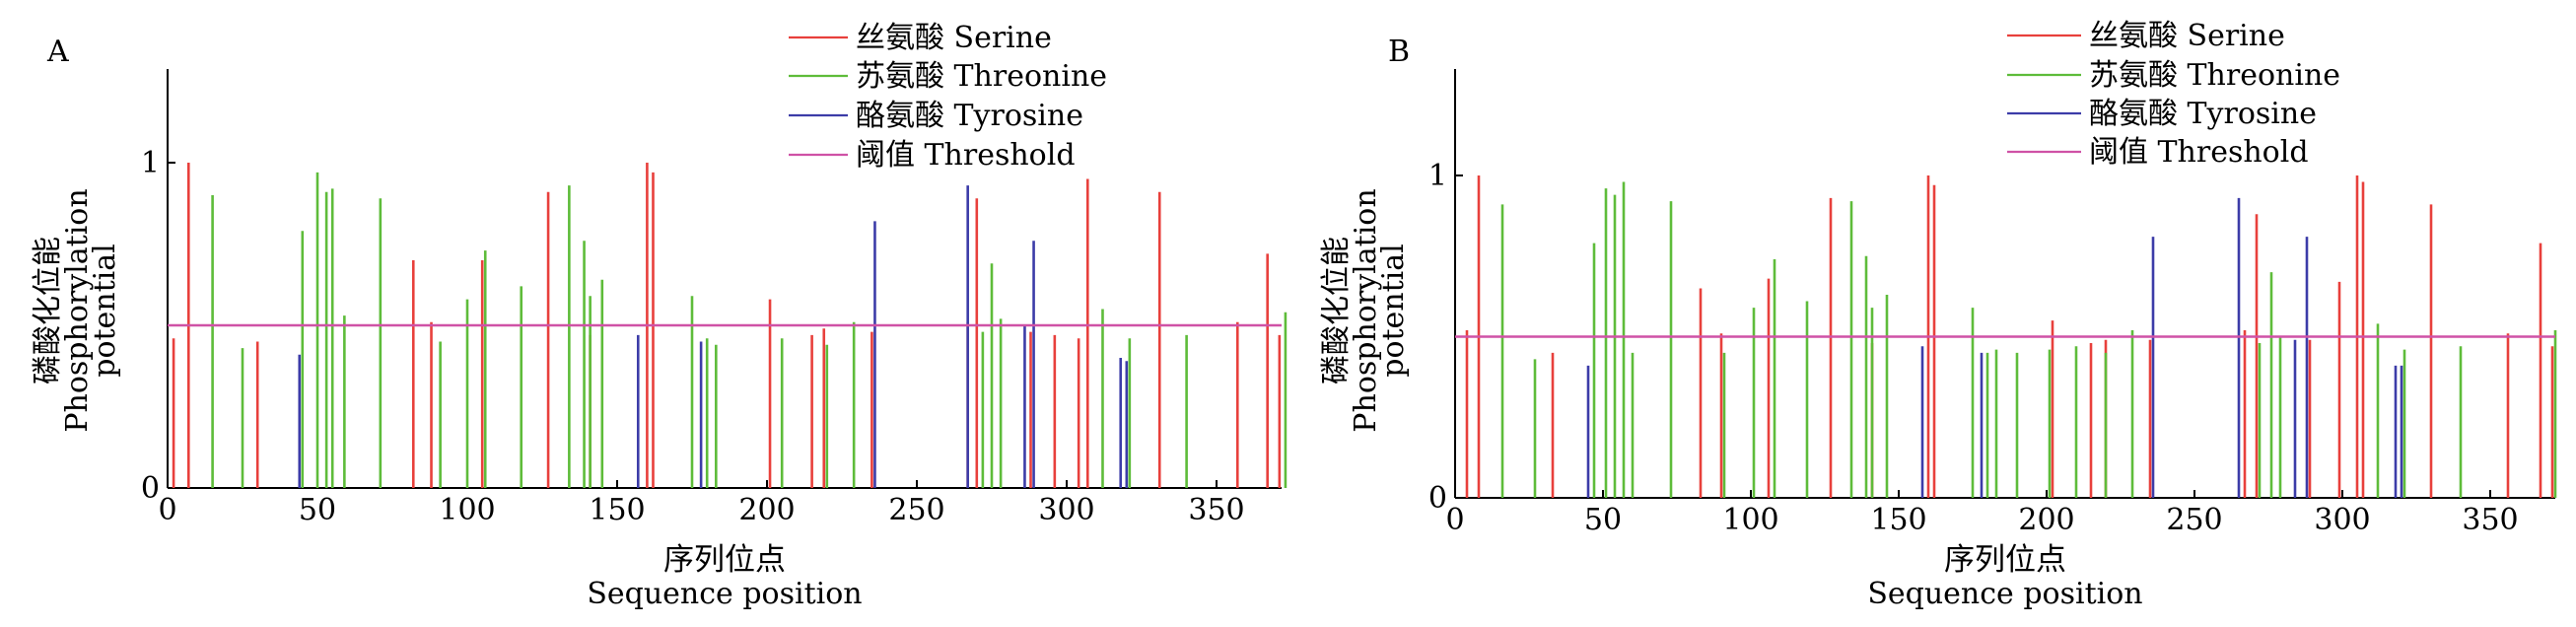 The height and width of the screenshot is (627, 2576). Describe the element at coordinates (1399, 52) in the screenshot. I see `panel-label: B` at that location.